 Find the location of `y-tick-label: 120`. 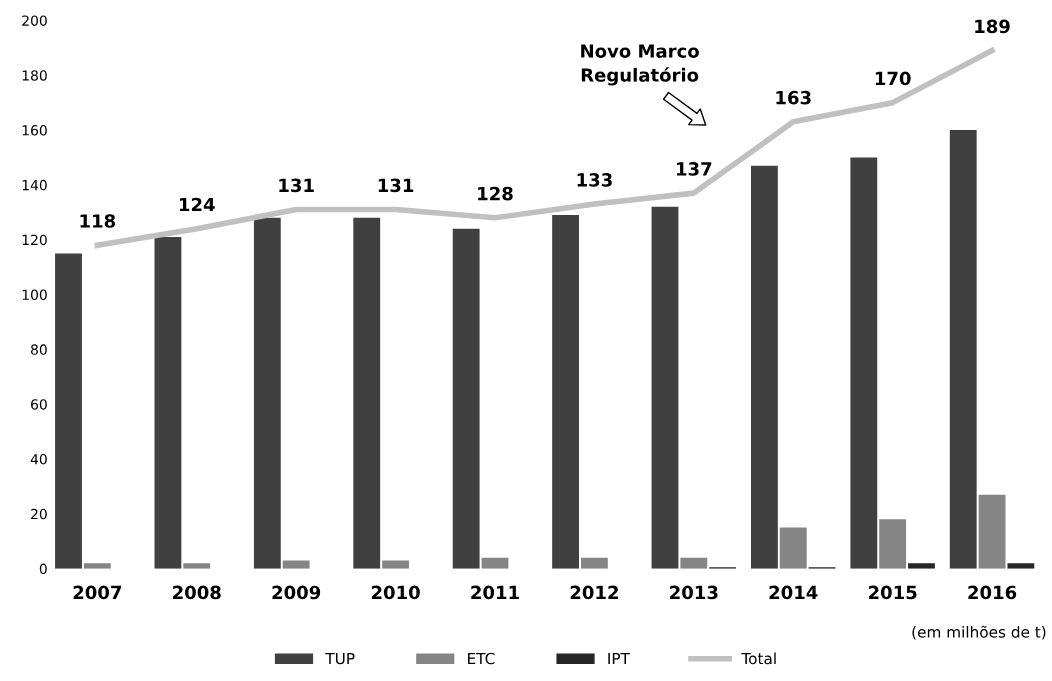

y-tick-label: 120 is located at coordinates (34, 240).